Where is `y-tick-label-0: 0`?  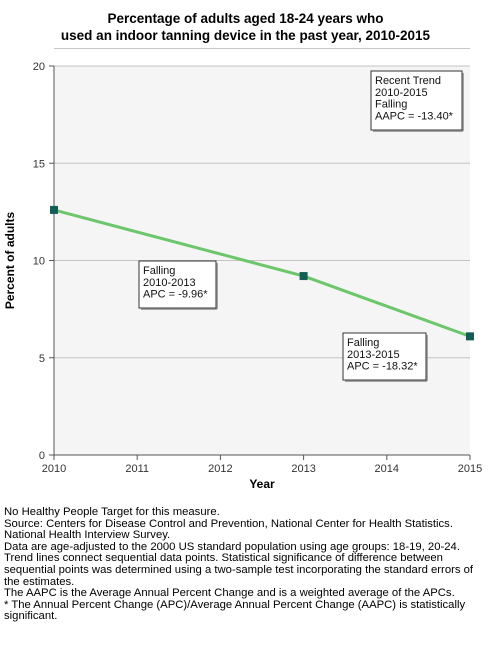
y-tick-label-0: 0 is located at coordinates (42, 456).